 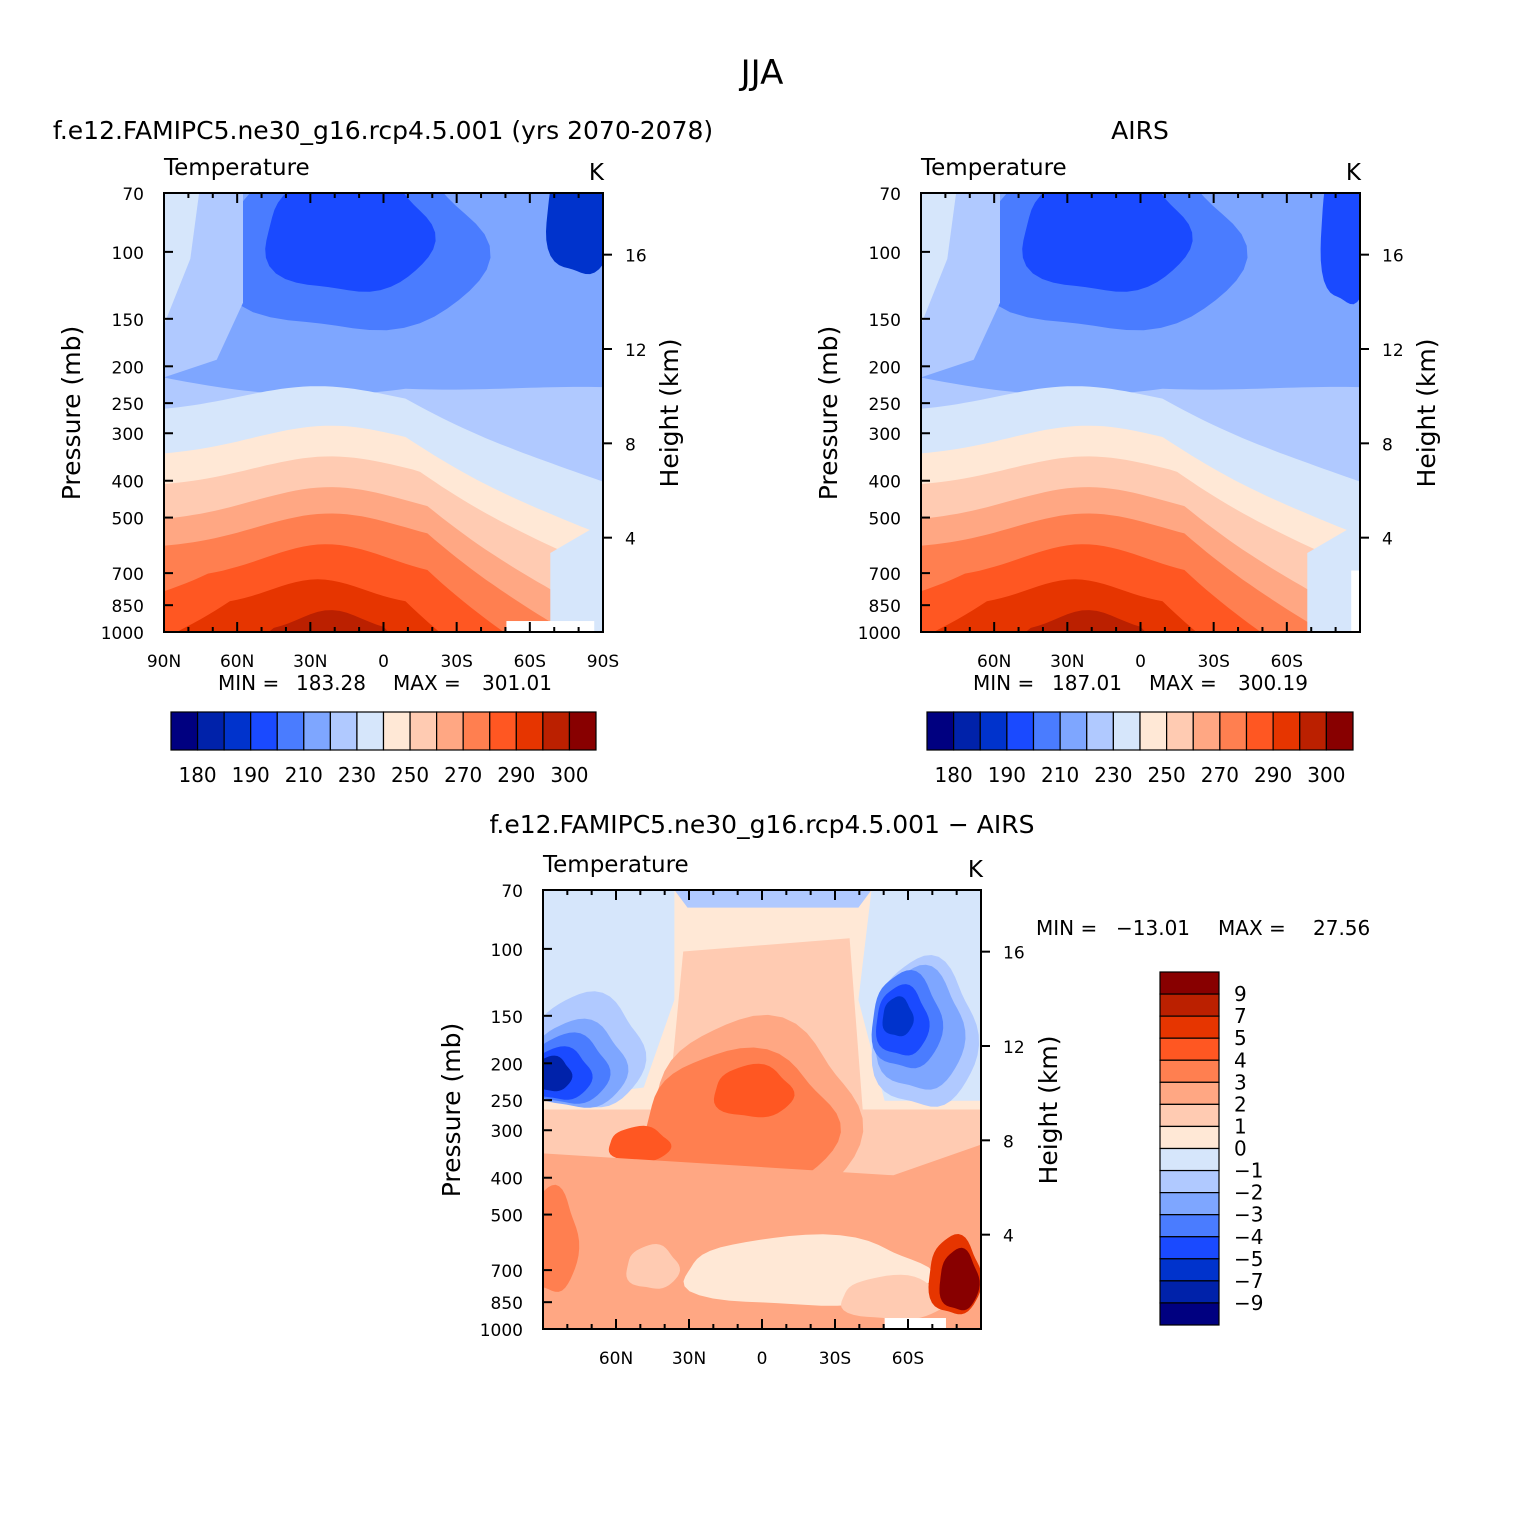 I want to click on panel-airs-min-value: 187.01, so click(x=1087, y=683).